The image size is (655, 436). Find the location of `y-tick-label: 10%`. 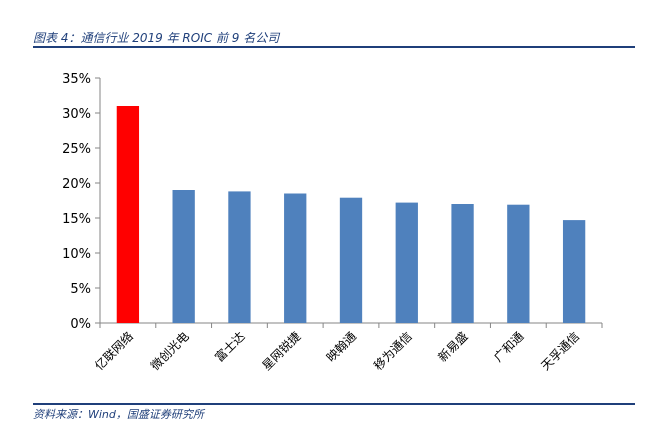

y-tick-label: 10% is located at coordinates (76, 254).